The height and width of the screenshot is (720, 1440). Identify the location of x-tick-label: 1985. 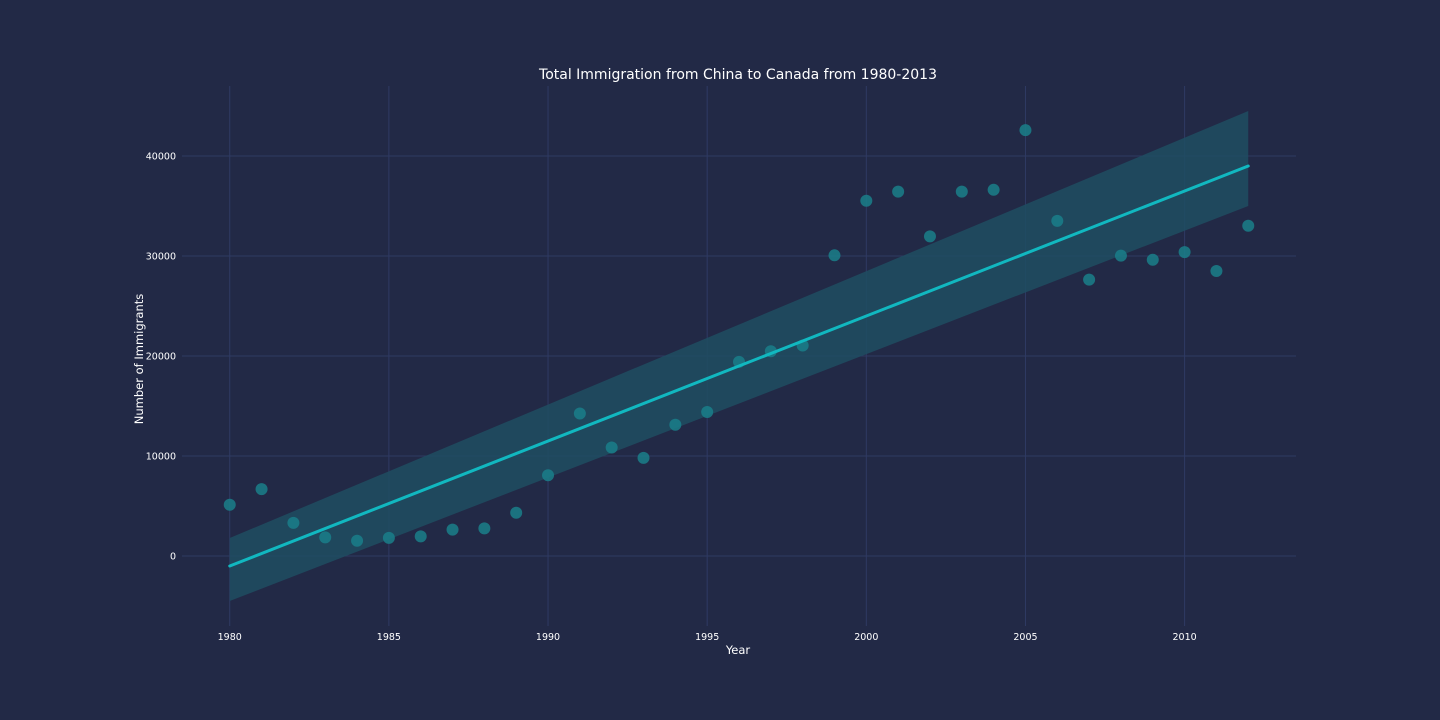
(389, 637).